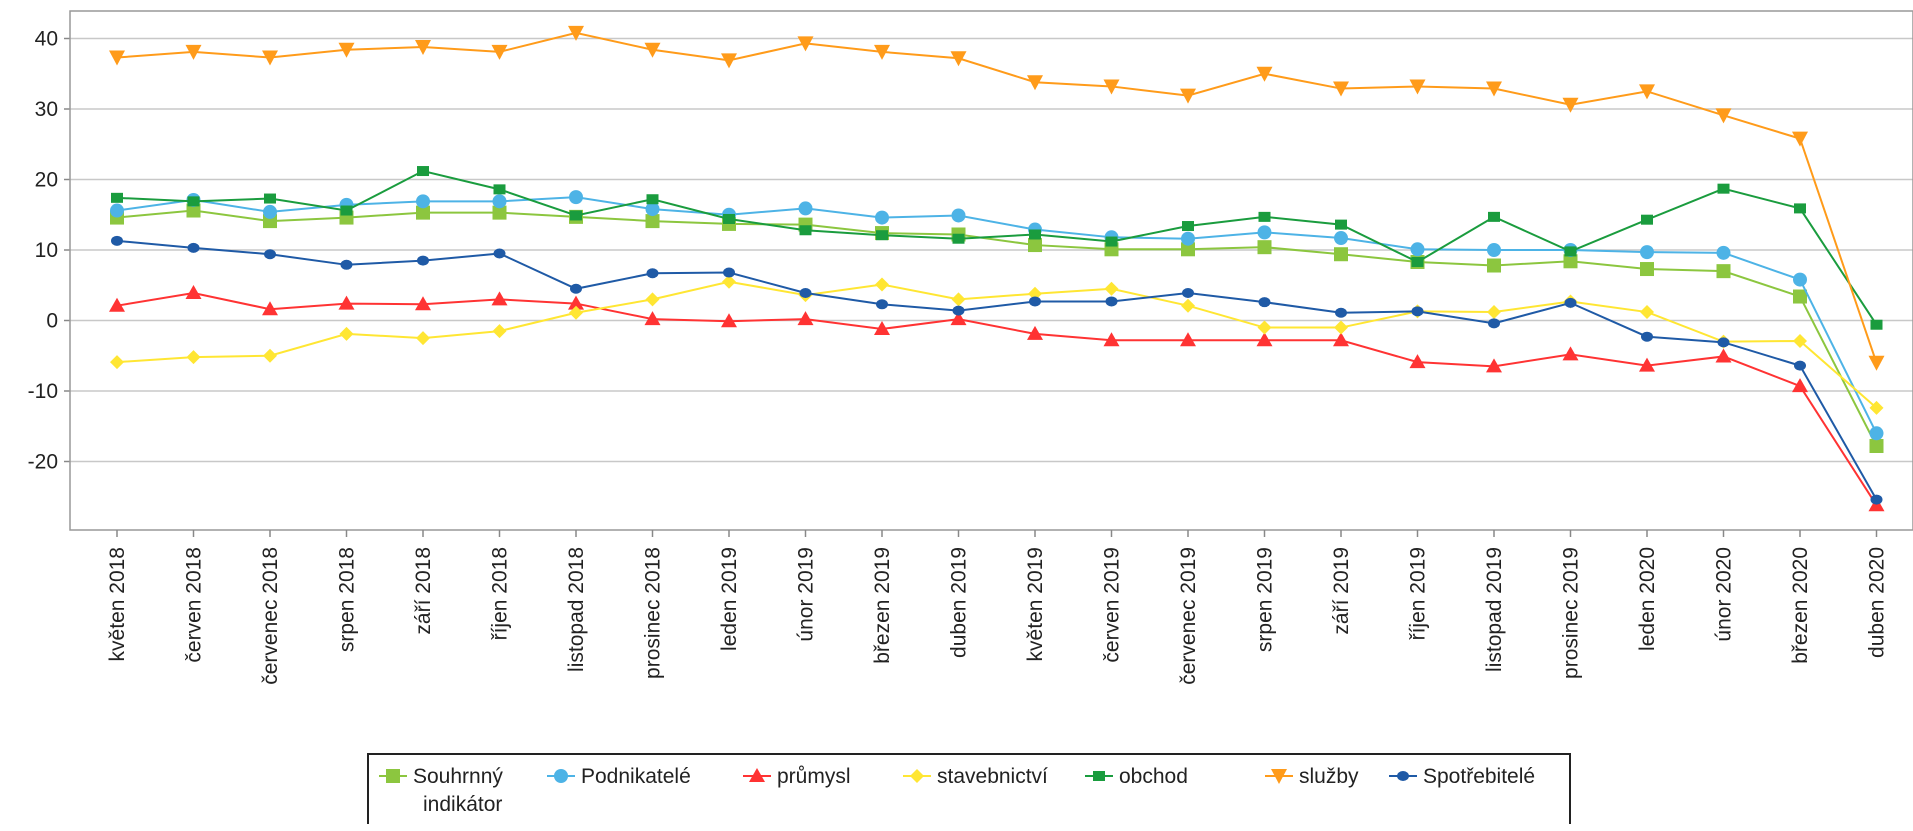  Describe the element at coordinates (1877, 602) in the screenshot. I see `x-tick-label: duben 2020` at that location.